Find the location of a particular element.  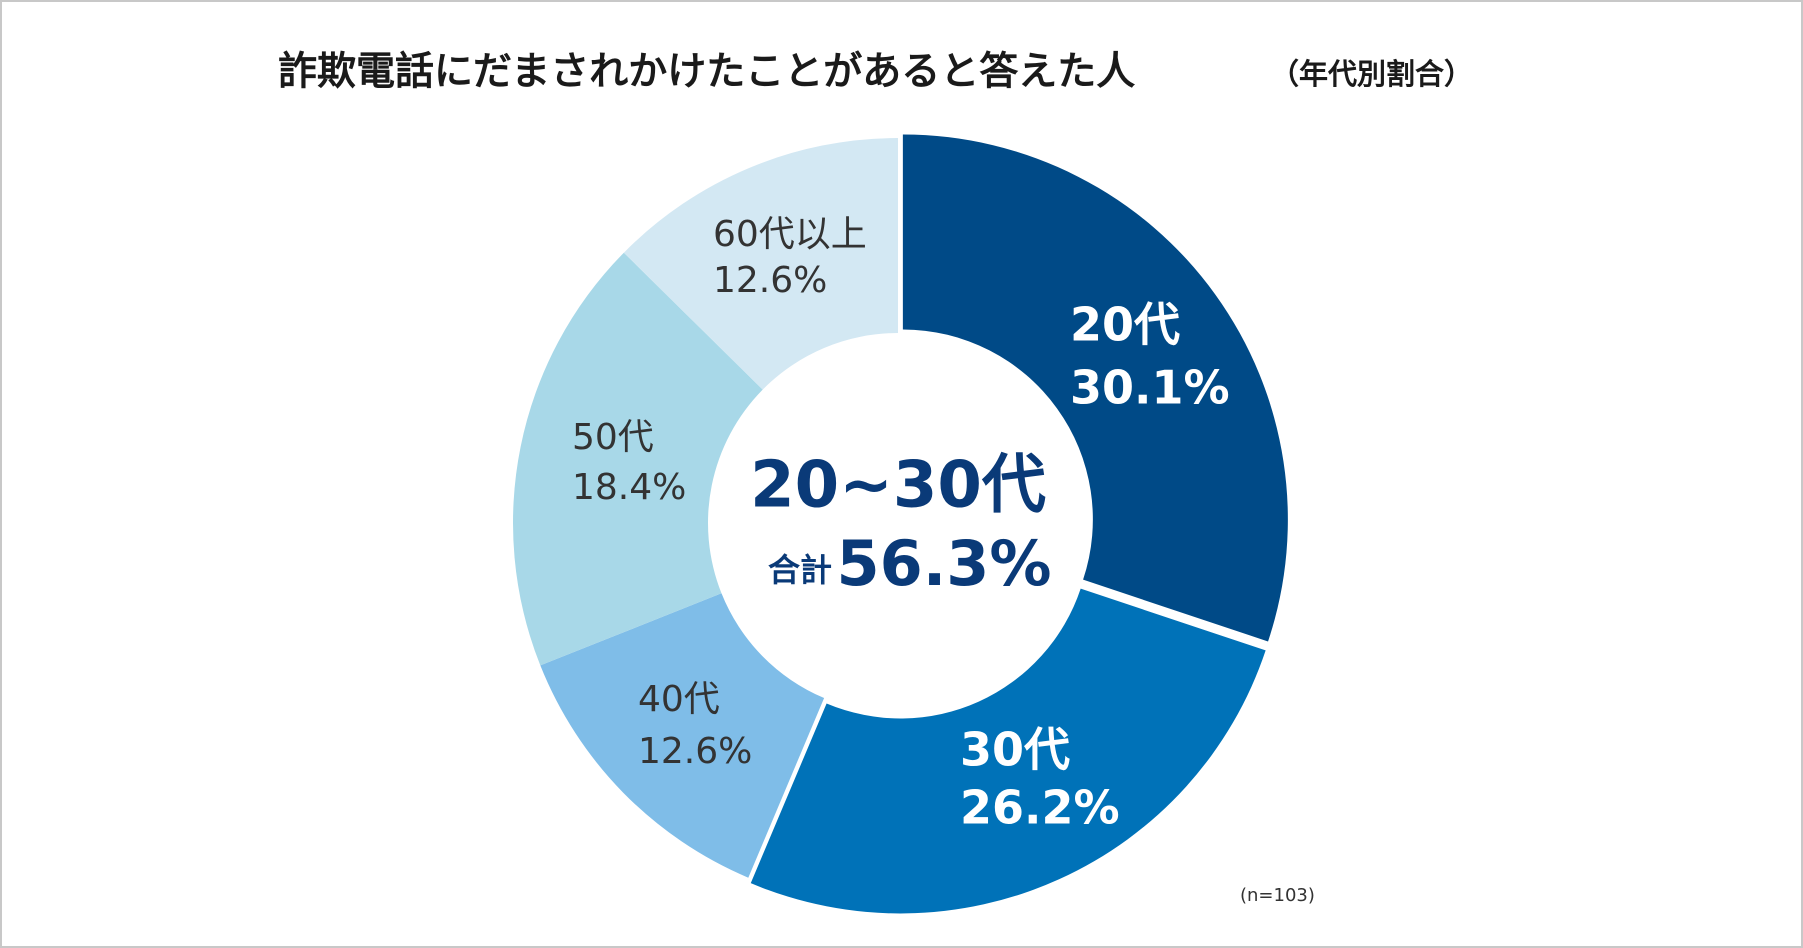

slice-value-label: 18.4% is located at coordinates (629, 487).